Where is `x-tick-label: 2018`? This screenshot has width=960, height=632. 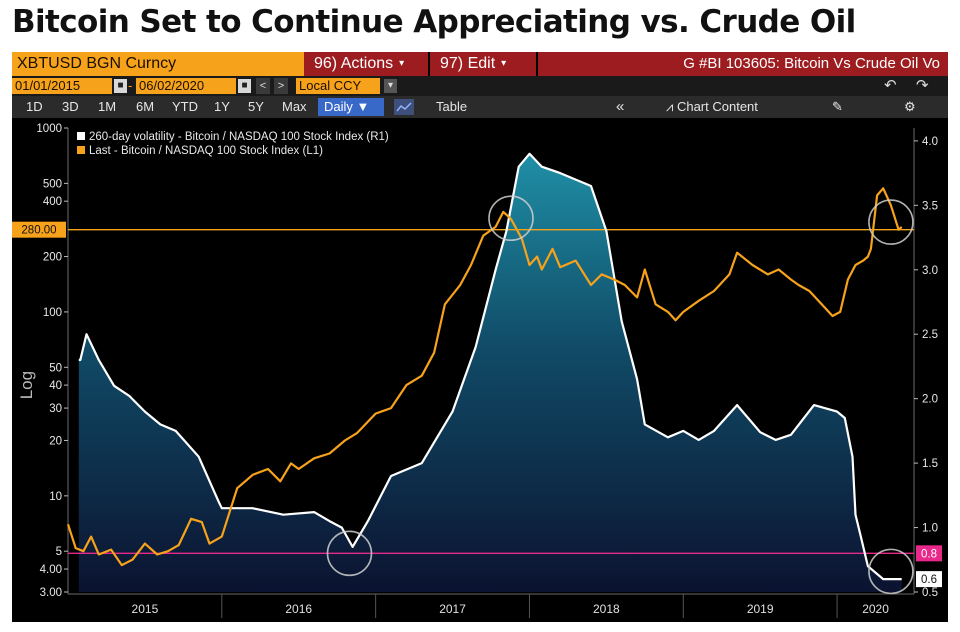 x-tick-label: 2018 is located at coordinates (606, 609).